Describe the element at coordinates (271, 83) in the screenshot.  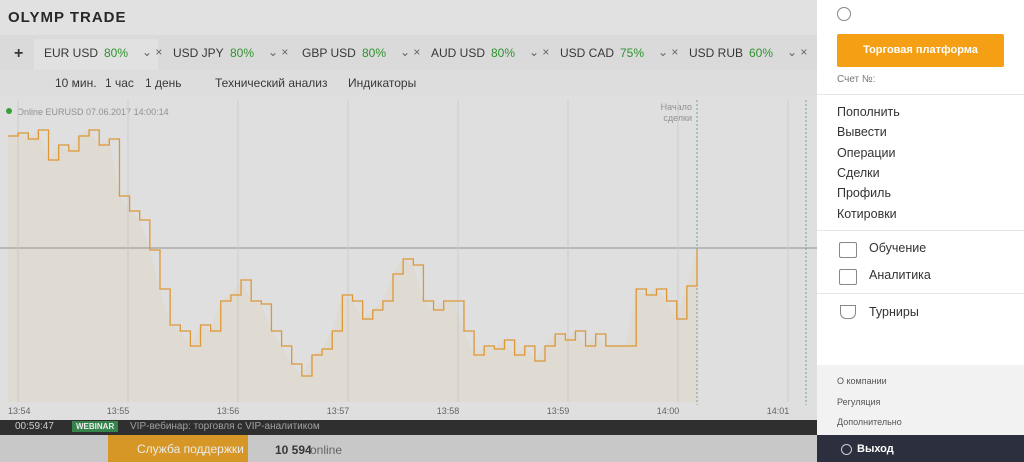
I see `analysis: Технический анализ` at that location.